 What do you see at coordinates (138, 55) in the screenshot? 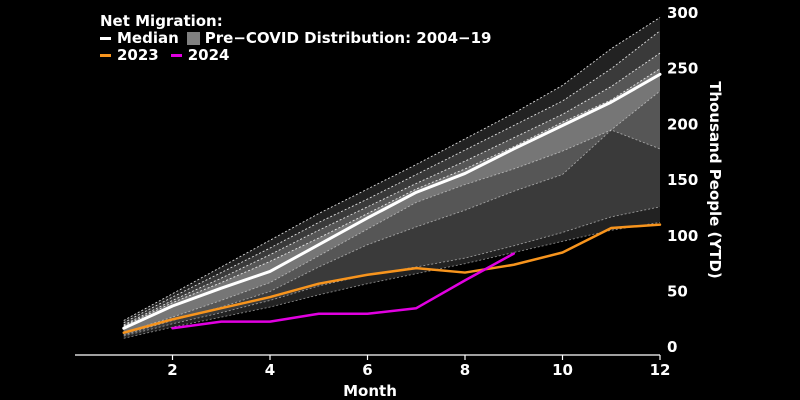
I see `legend-2023-label: 2023` at bounding box center [138, 55].